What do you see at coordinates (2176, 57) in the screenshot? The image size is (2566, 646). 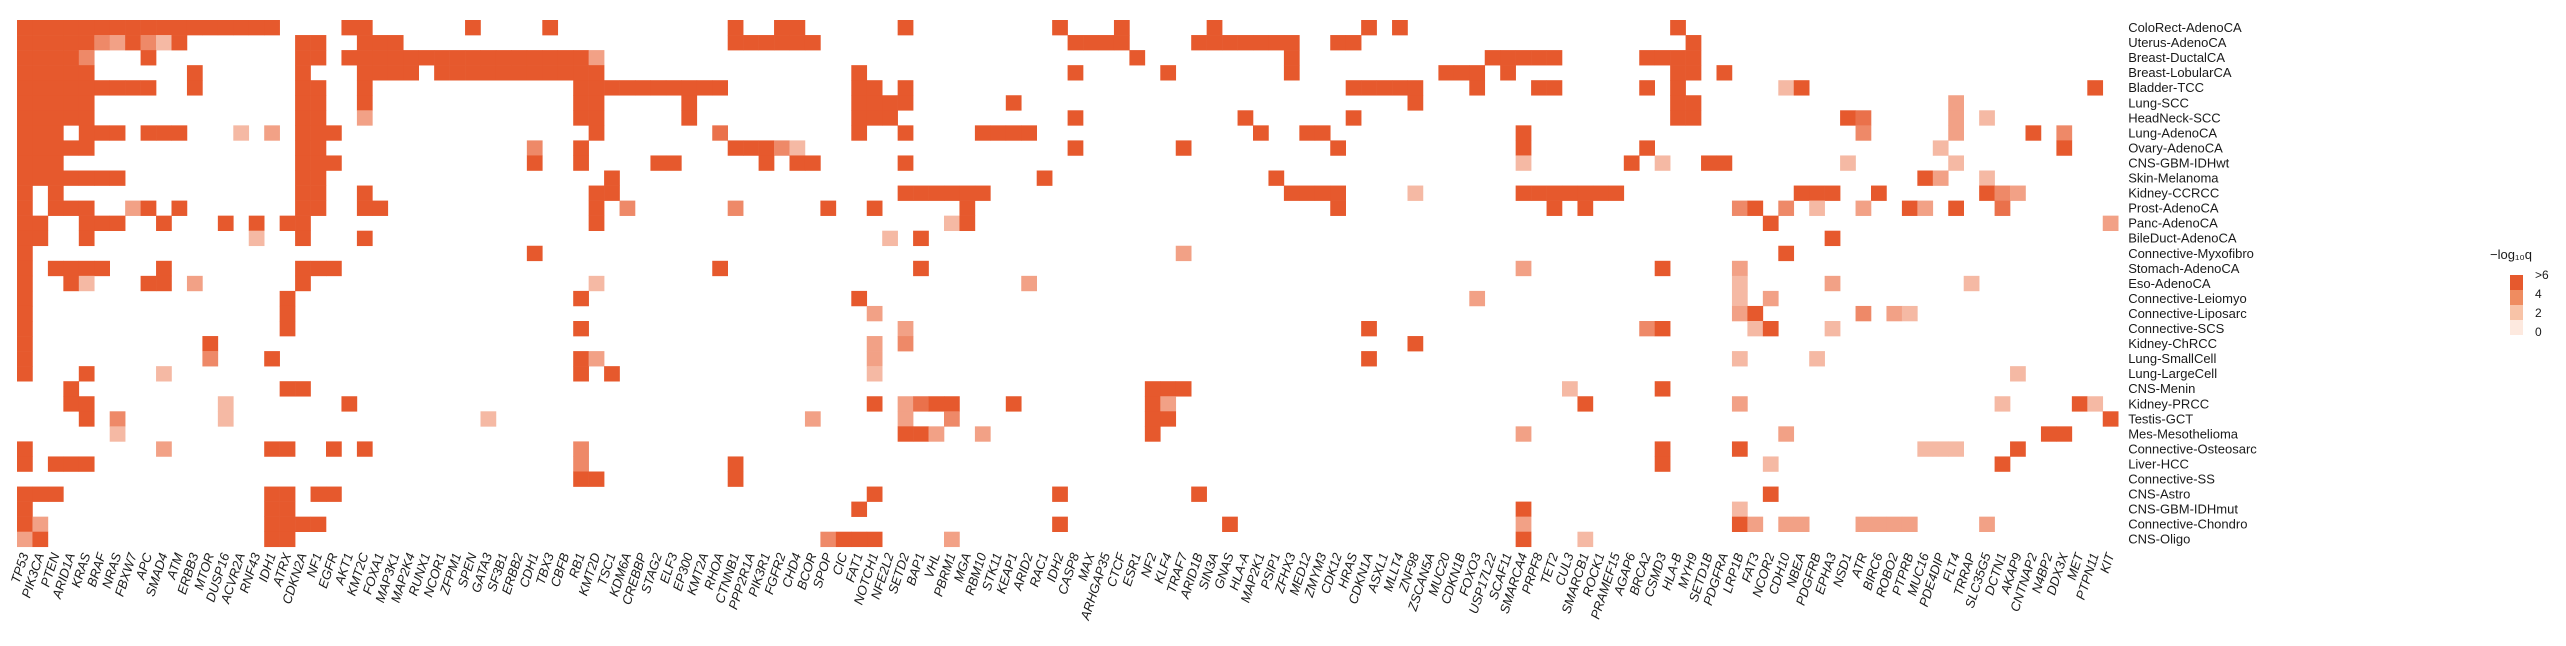 I see `row-label: Breast-DuctalCA` at bounding box center [2176, 57].